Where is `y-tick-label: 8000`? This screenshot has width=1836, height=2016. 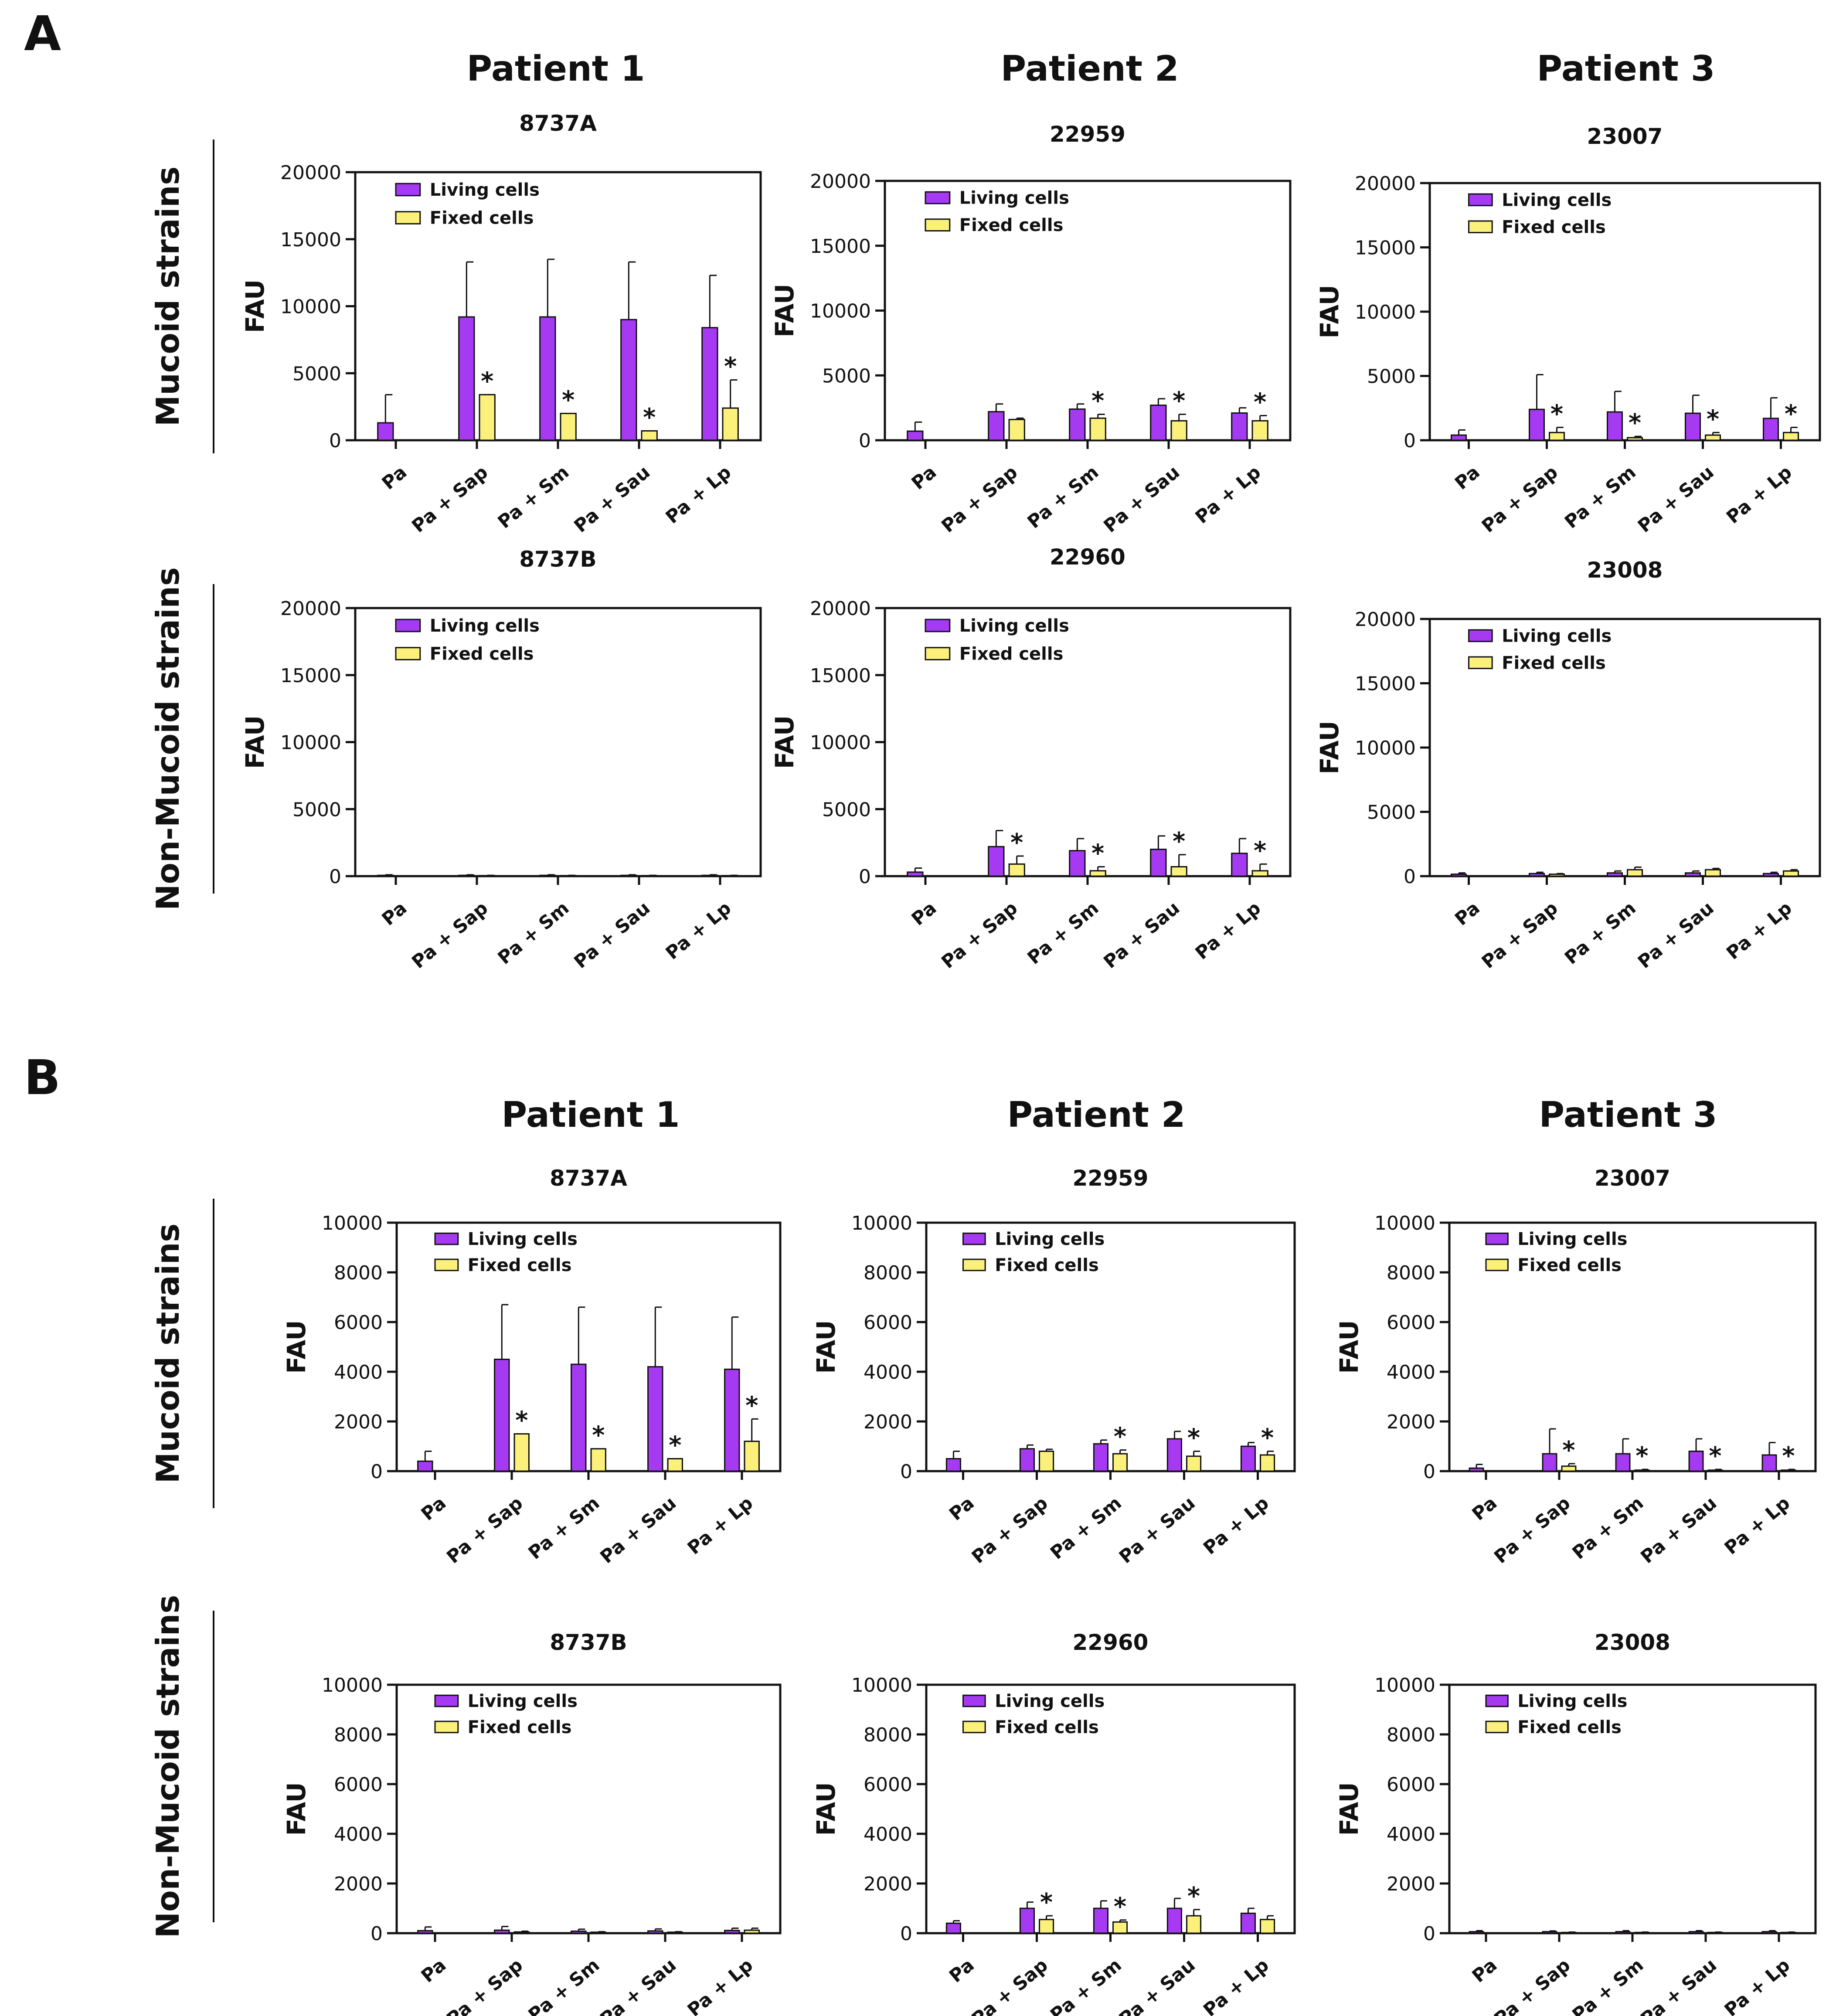
y-tick-label: 8000 is located at coordinates (1411, 1273).